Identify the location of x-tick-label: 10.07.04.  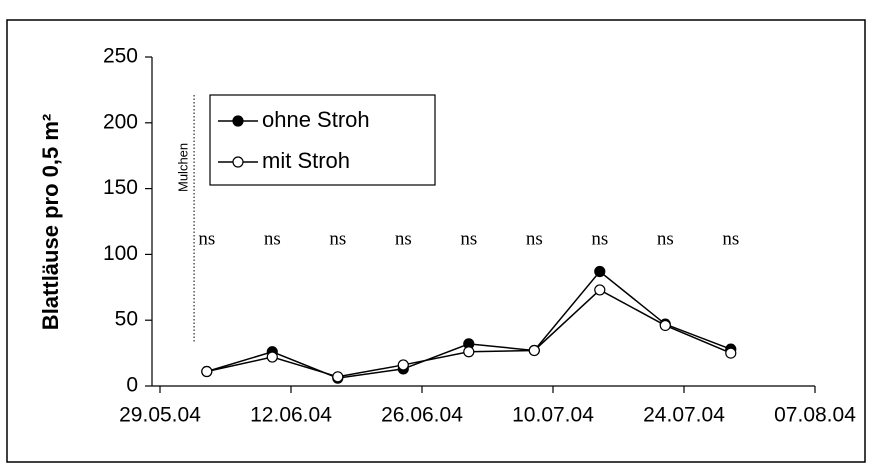
(553, 415).